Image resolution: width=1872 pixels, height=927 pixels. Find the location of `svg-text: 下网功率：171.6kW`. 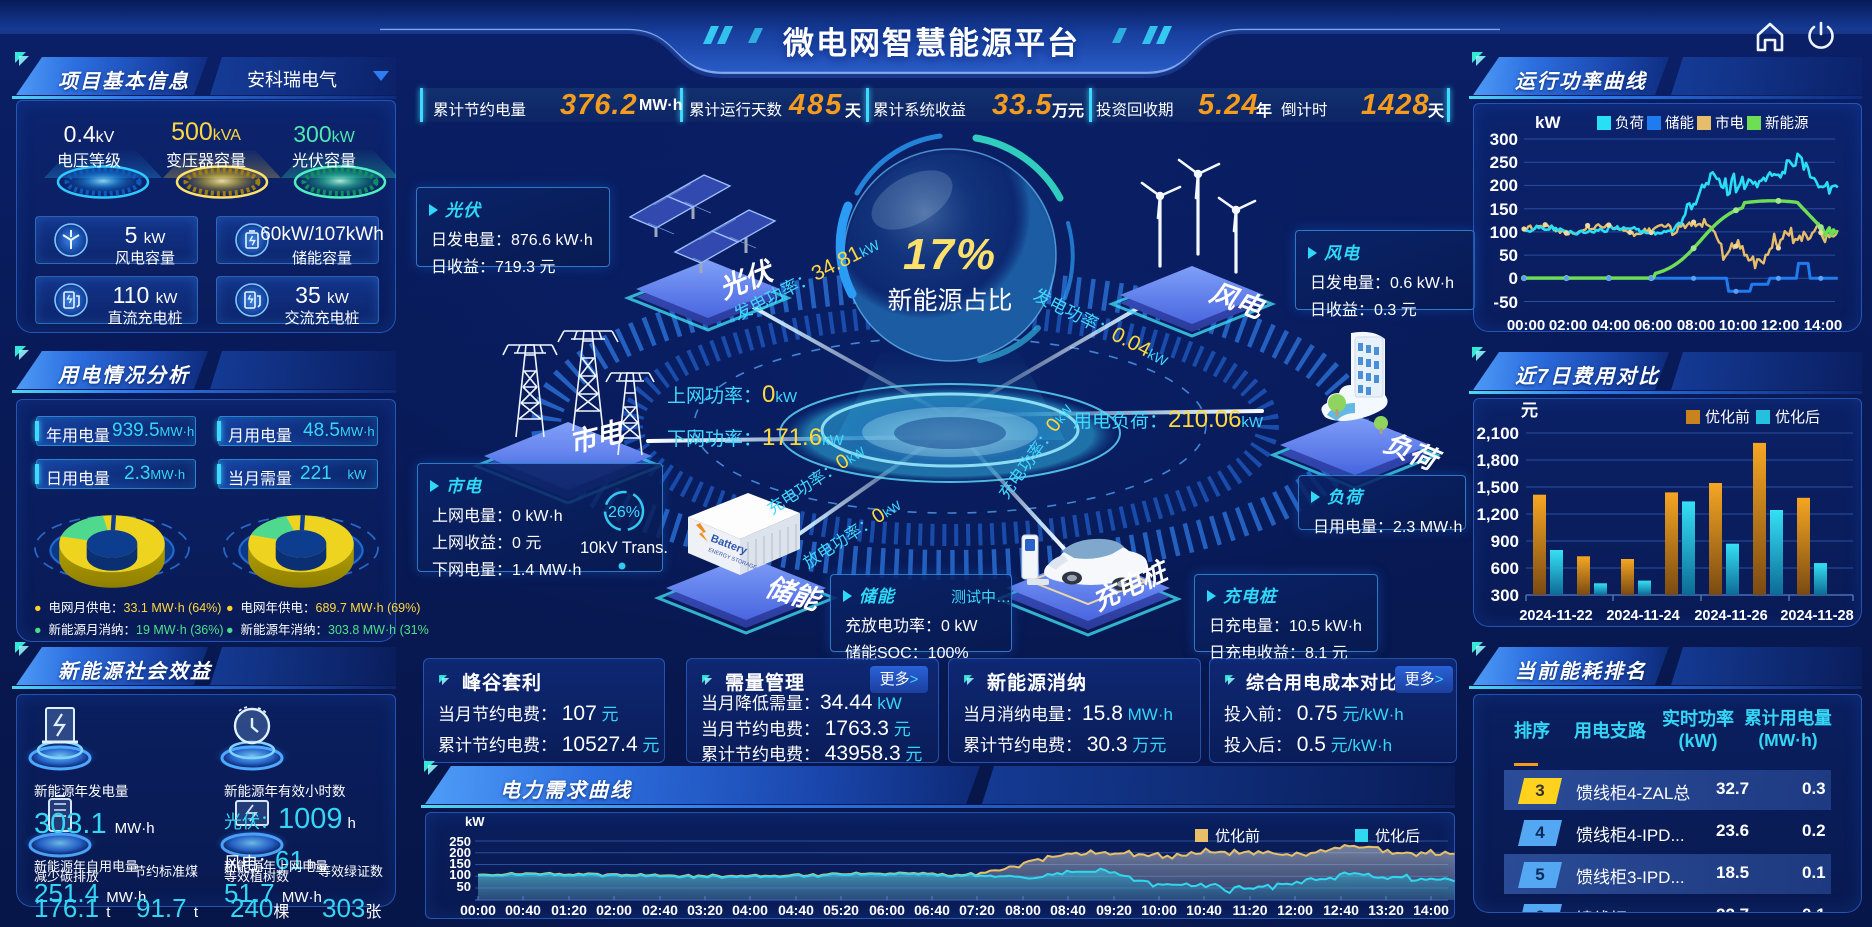

svg-text: 下网功率：171.6kW is located at coordinates (756, 437).